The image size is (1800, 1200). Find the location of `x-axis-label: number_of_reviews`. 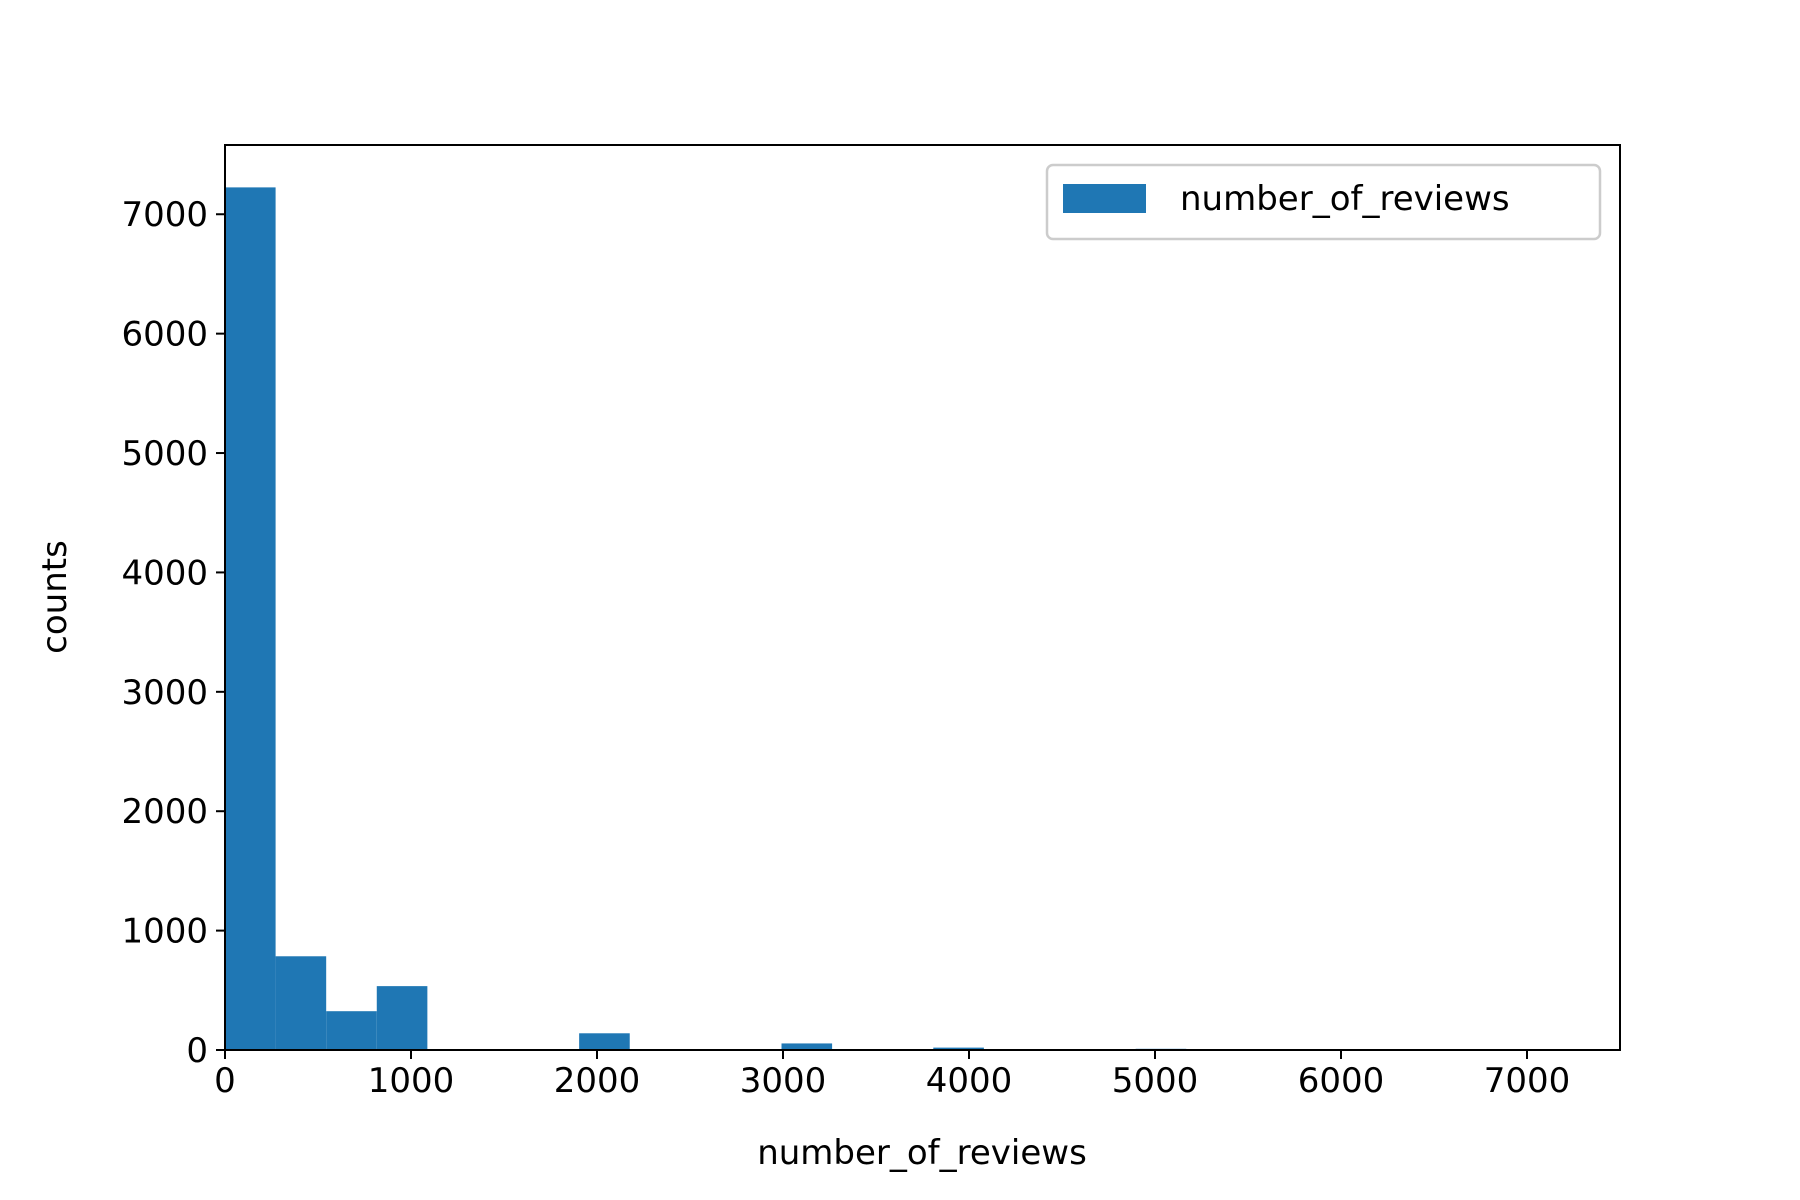

x-axis-label: number_of_reviews is located at coordinates (922, 1153).